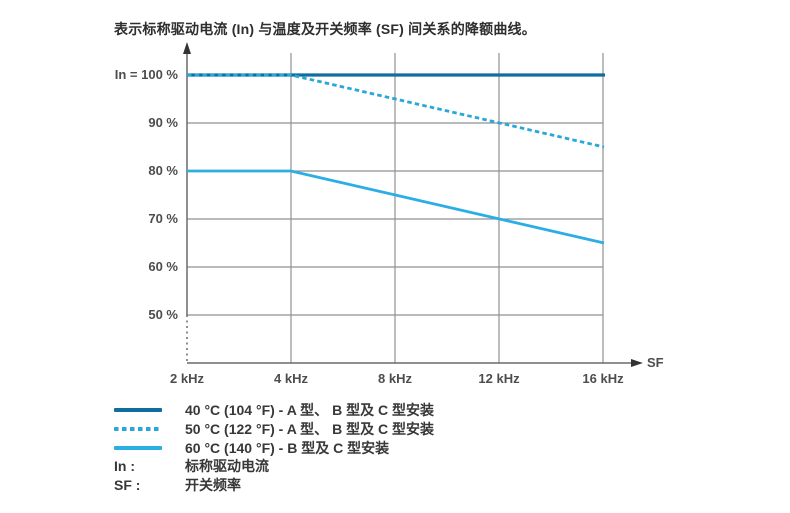 This screenshot has height=513, width=790. Describe the element at coordinates (138, 410) in the screenshot. I see `legend-swatch-40c-solid-icon` at that location.